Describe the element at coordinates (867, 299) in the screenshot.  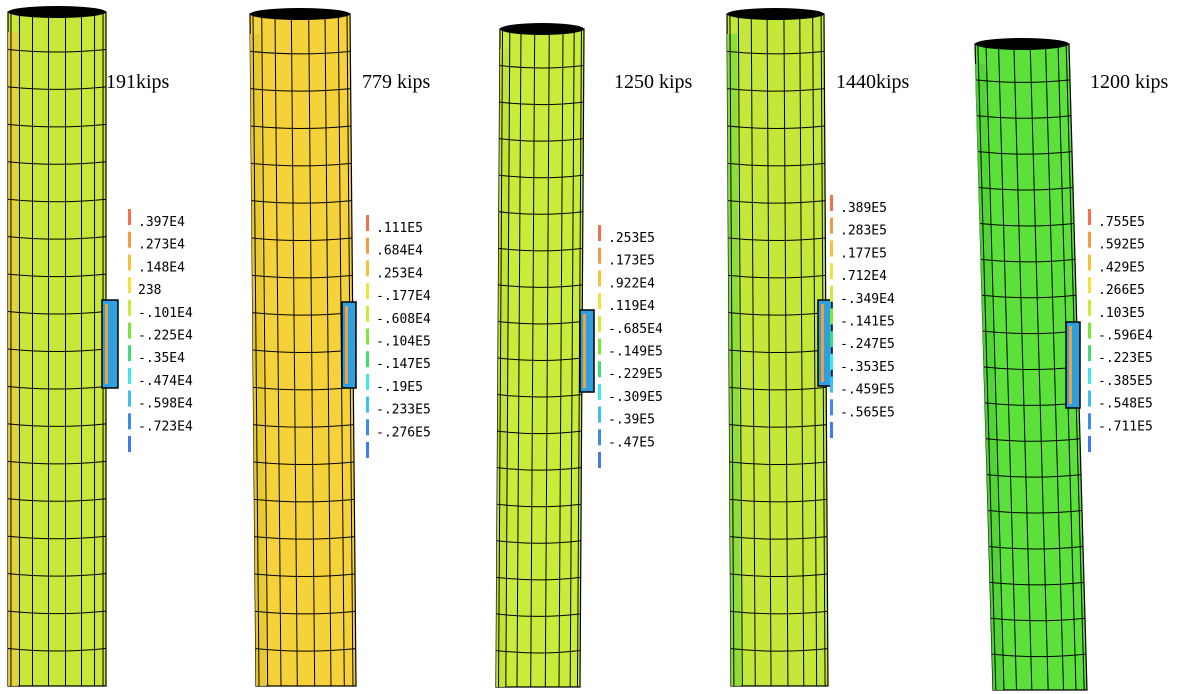
I see `legend-value: -.349E4` at that location.